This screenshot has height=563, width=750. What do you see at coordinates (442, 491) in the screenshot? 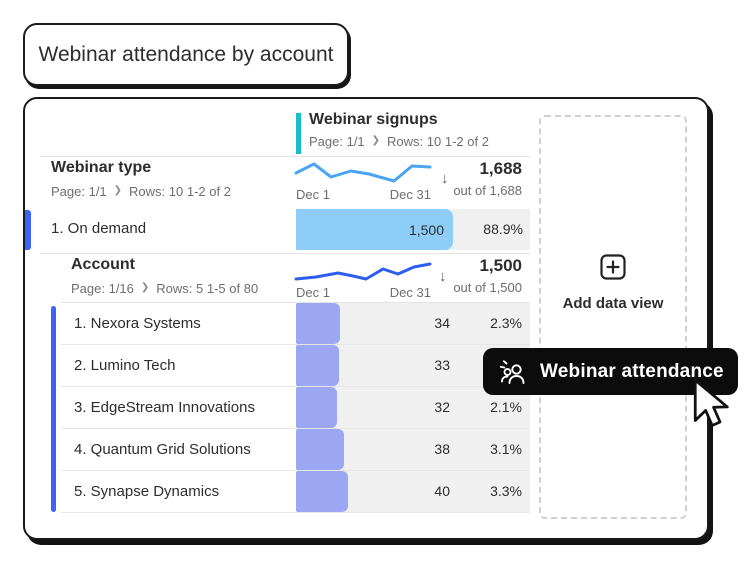
I see `cell-value: 40` at bounding box center [442, 491].